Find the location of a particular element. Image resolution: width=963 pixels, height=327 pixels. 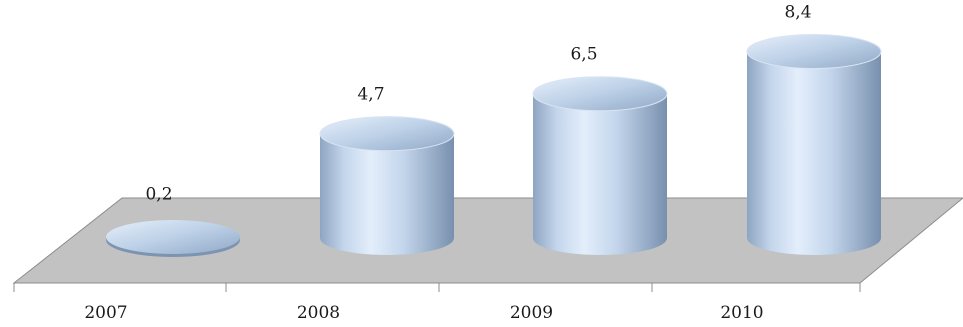

bar-top-2010 is located at coordinates (814, 52).